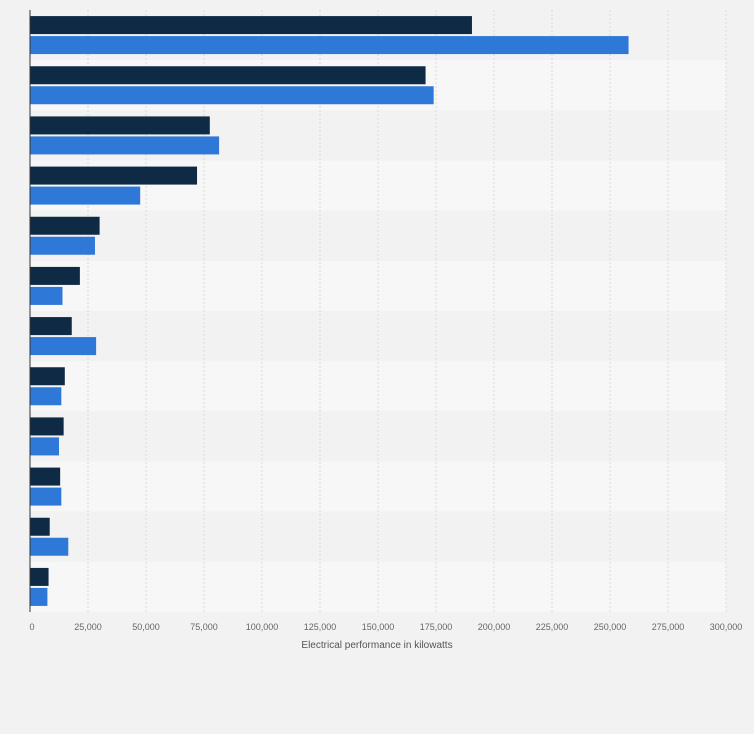  Describe the element at coordinates (552, 627) in the screenshot. I see `x-tick-label: 225,000` at that location.